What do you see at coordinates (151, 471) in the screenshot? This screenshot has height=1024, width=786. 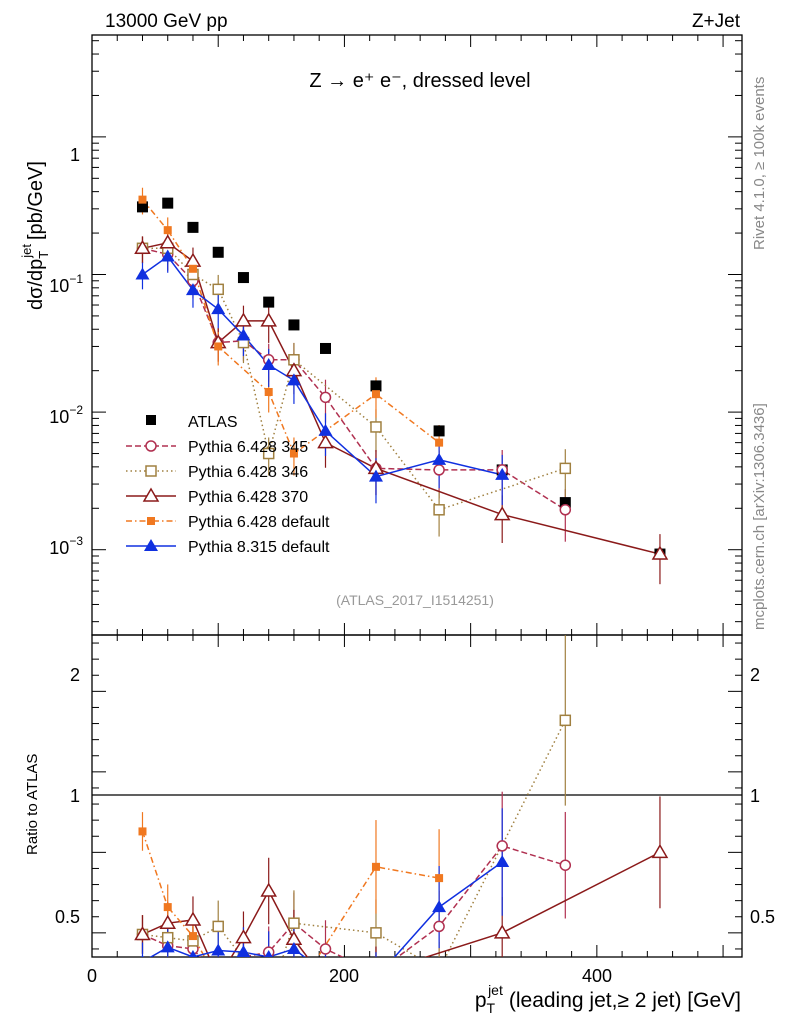 I see `legend-marker-py346` at bounding box center [151, 471].